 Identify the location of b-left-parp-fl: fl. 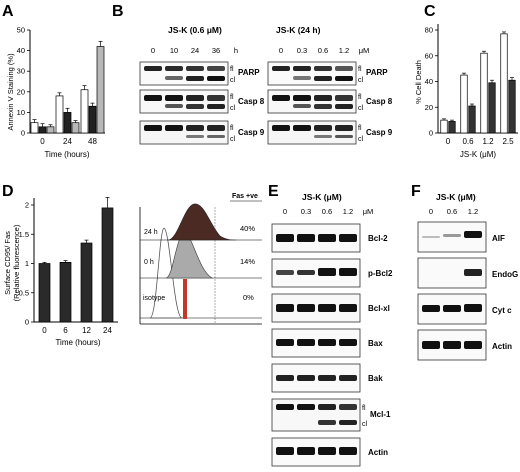
(232, 69).